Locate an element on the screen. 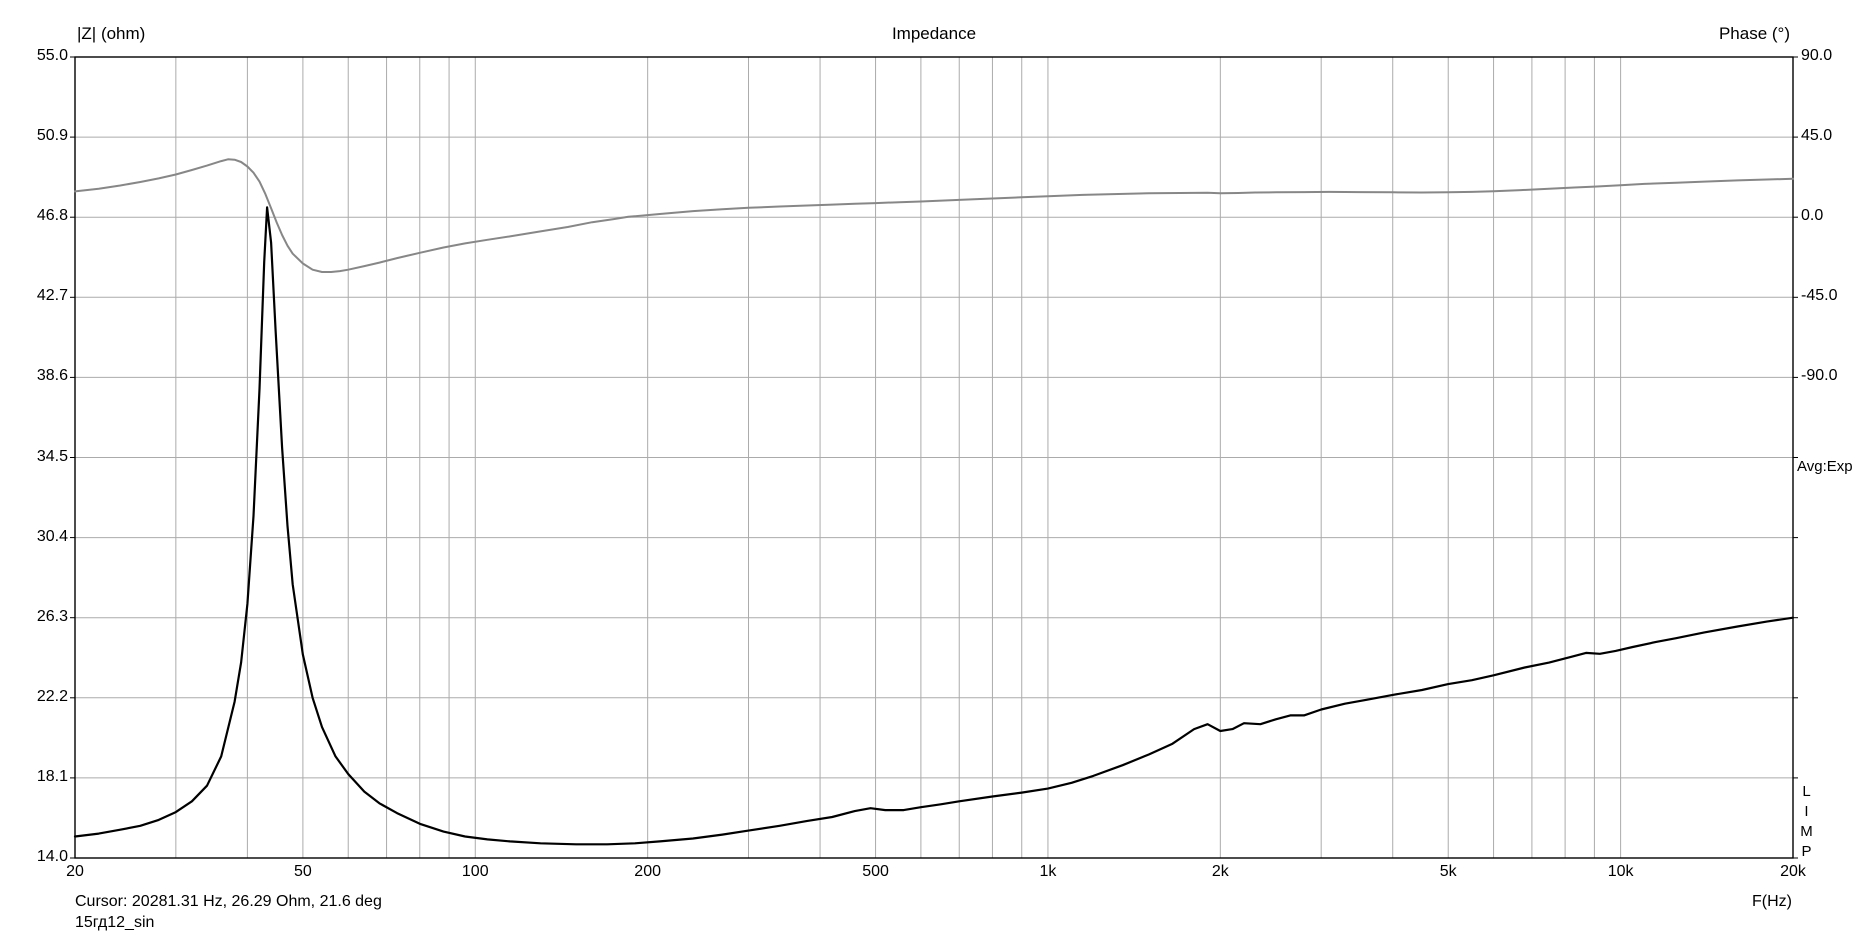 The width and height of the screenshot is (1868, 940). z-axis-title: |Z| (ohm) is located at coordinates (111, 33).